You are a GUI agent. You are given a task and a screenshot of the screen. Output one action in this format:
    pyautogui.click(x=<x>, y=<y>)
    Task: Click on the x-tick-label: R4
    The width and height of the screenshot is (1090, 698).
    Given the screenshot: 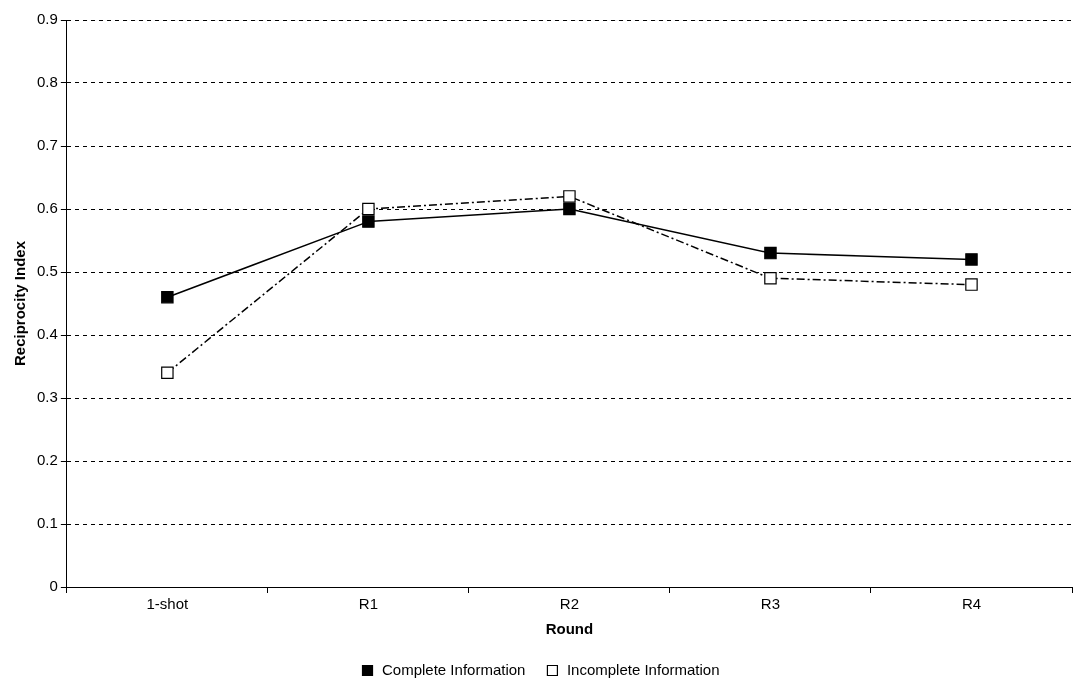 What is the action you would take?
    pyautogui.click(x=971, y=604)
    